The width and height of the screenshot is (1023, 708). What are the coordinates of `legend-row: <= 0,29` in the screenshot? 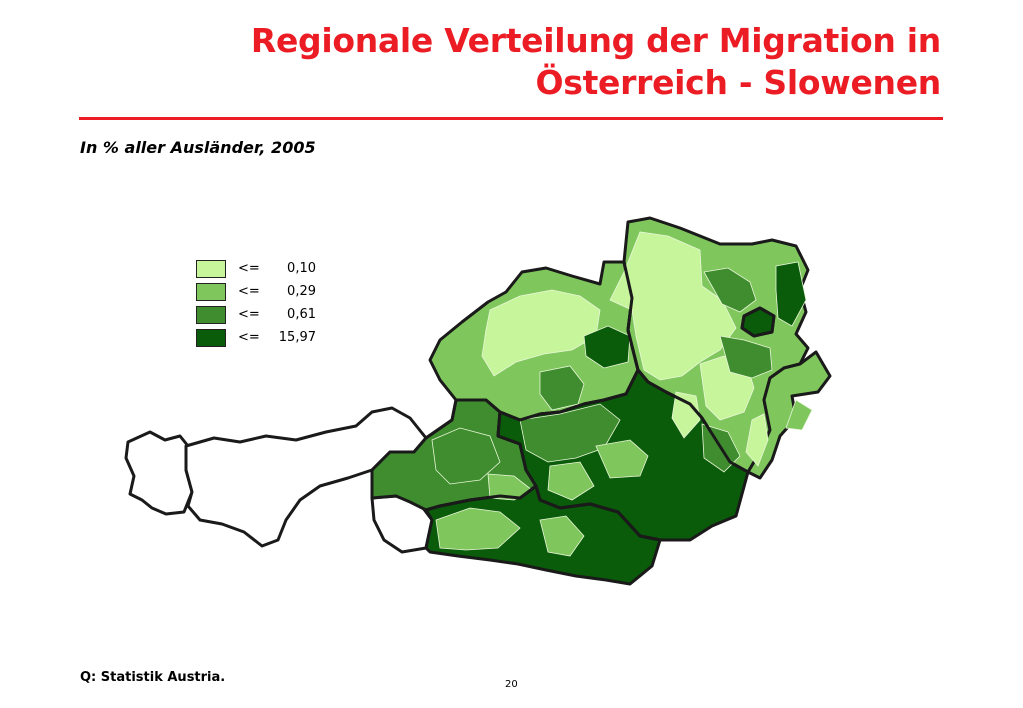 It's located at (256, 291).